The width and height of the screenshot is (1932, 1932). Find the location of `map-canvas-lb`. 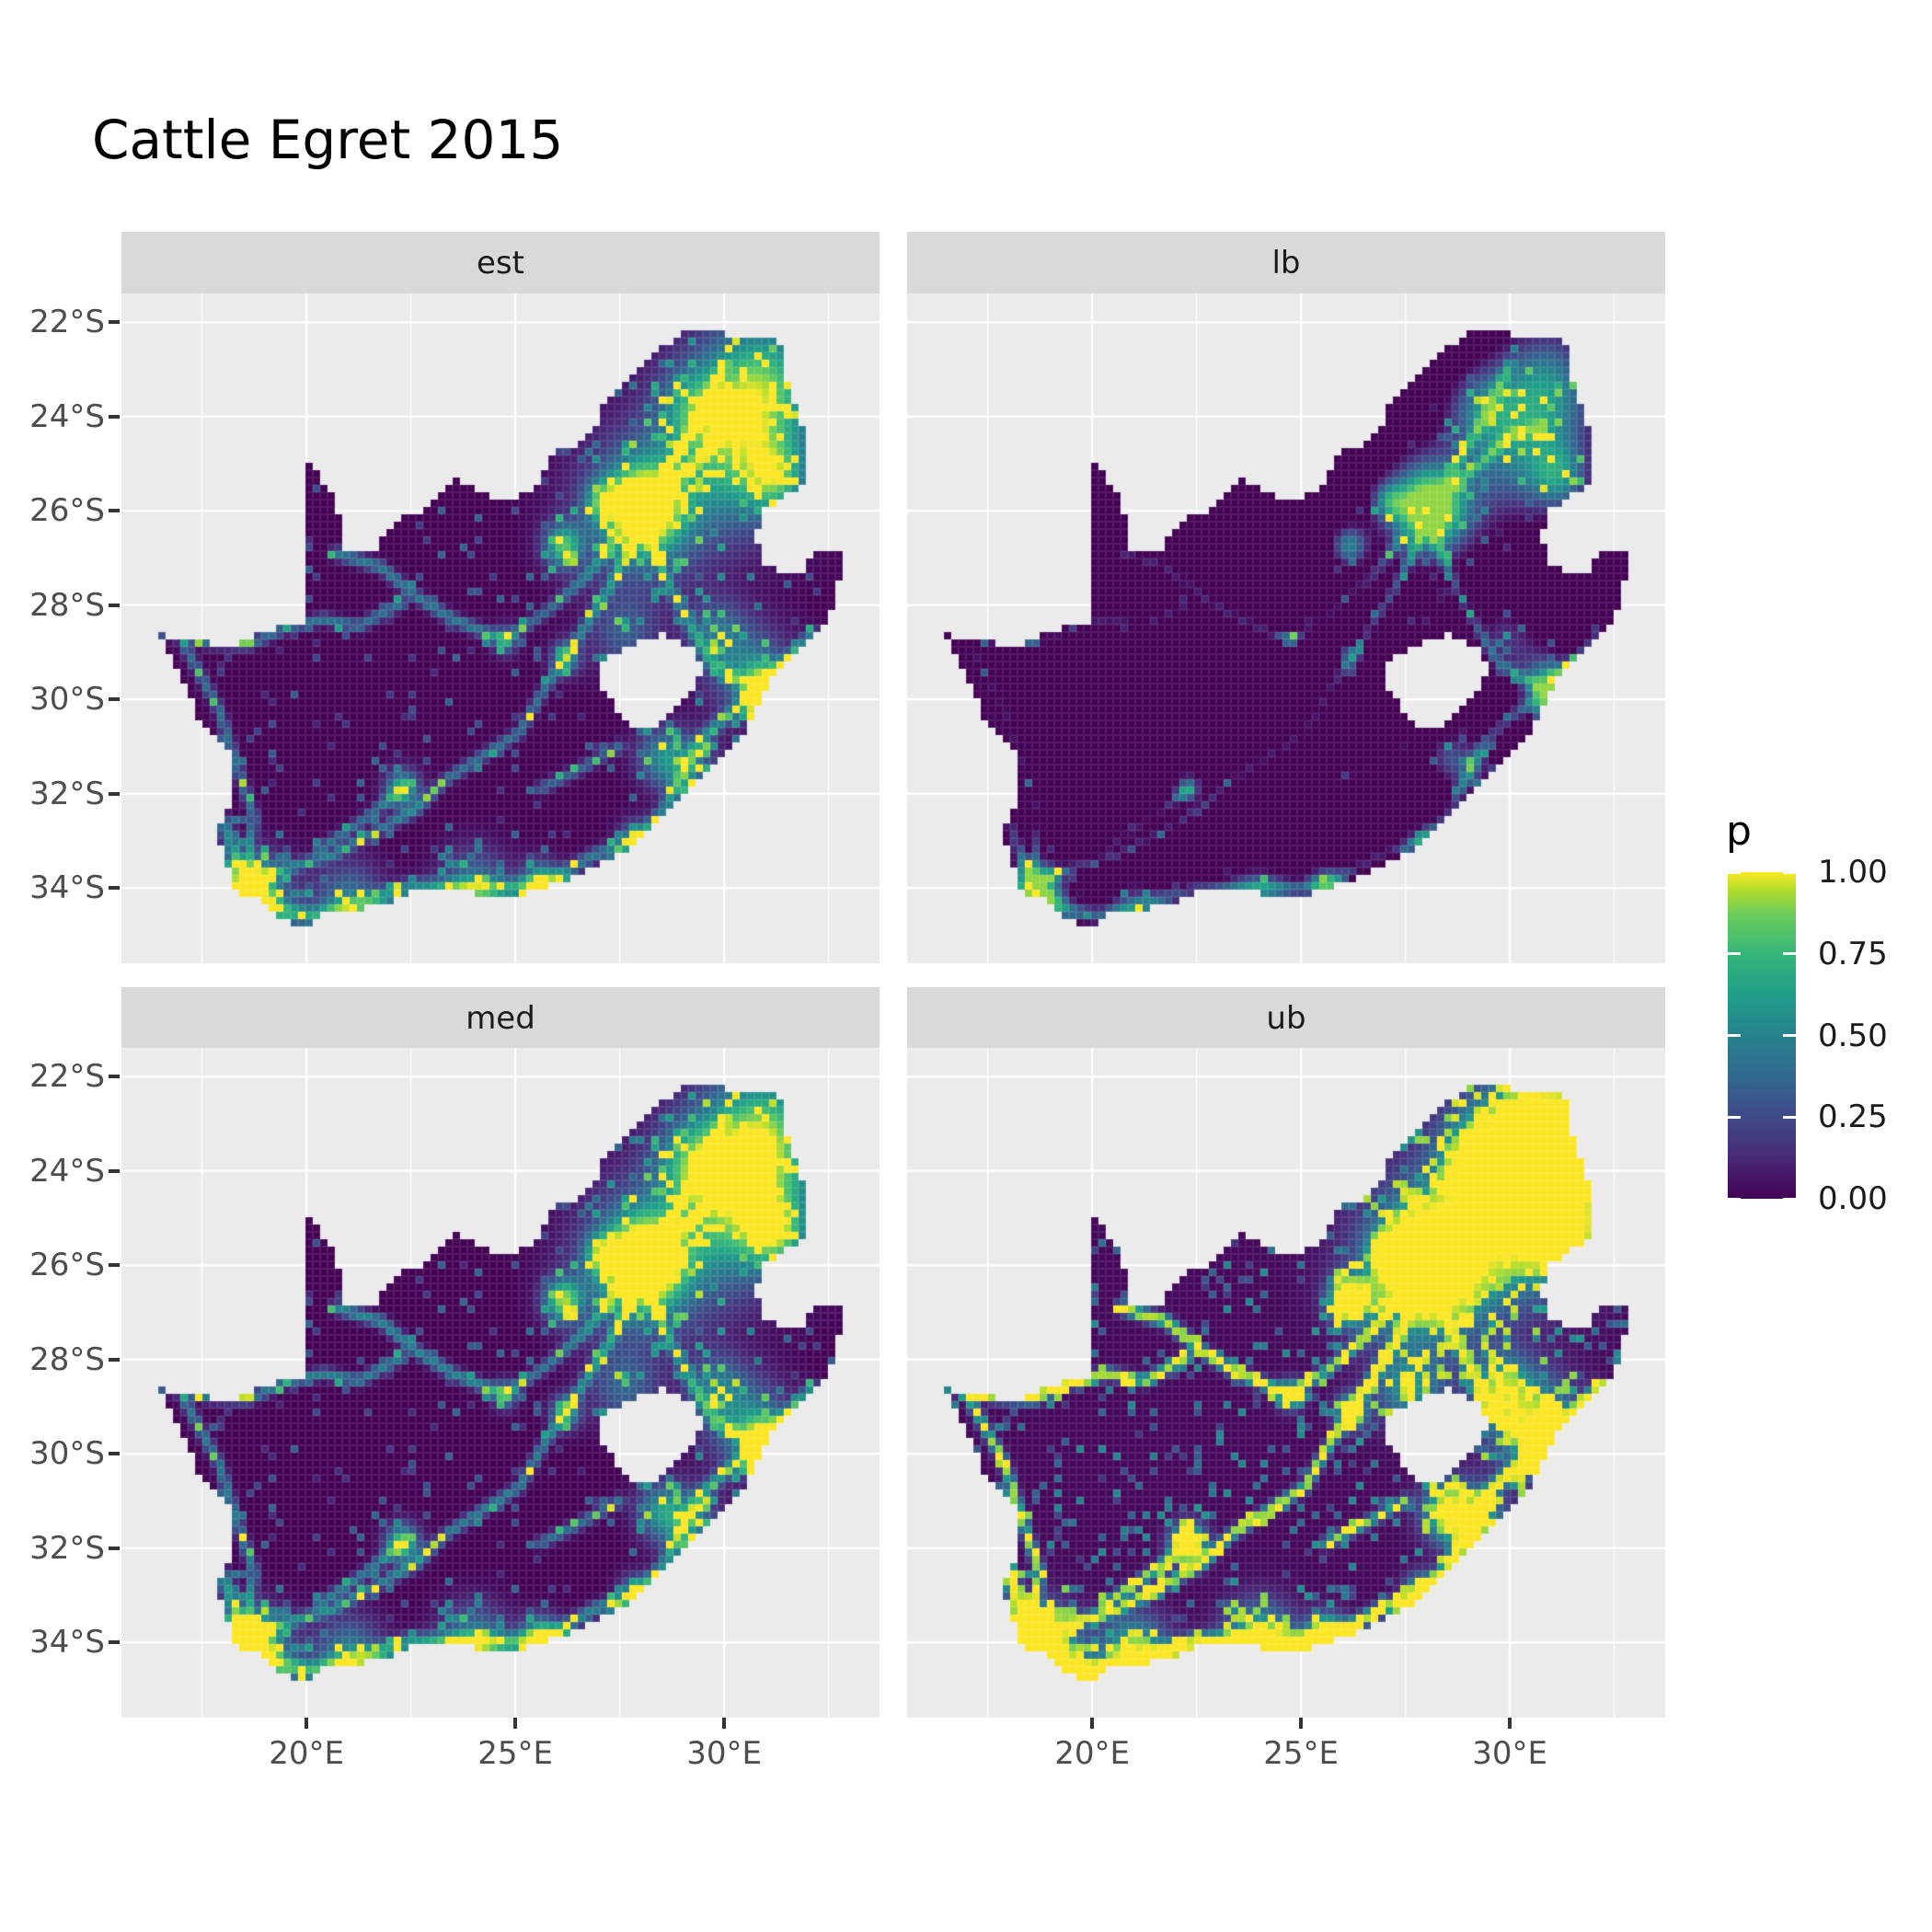

map-canvas-lb is located at coordinates (1286, 628).